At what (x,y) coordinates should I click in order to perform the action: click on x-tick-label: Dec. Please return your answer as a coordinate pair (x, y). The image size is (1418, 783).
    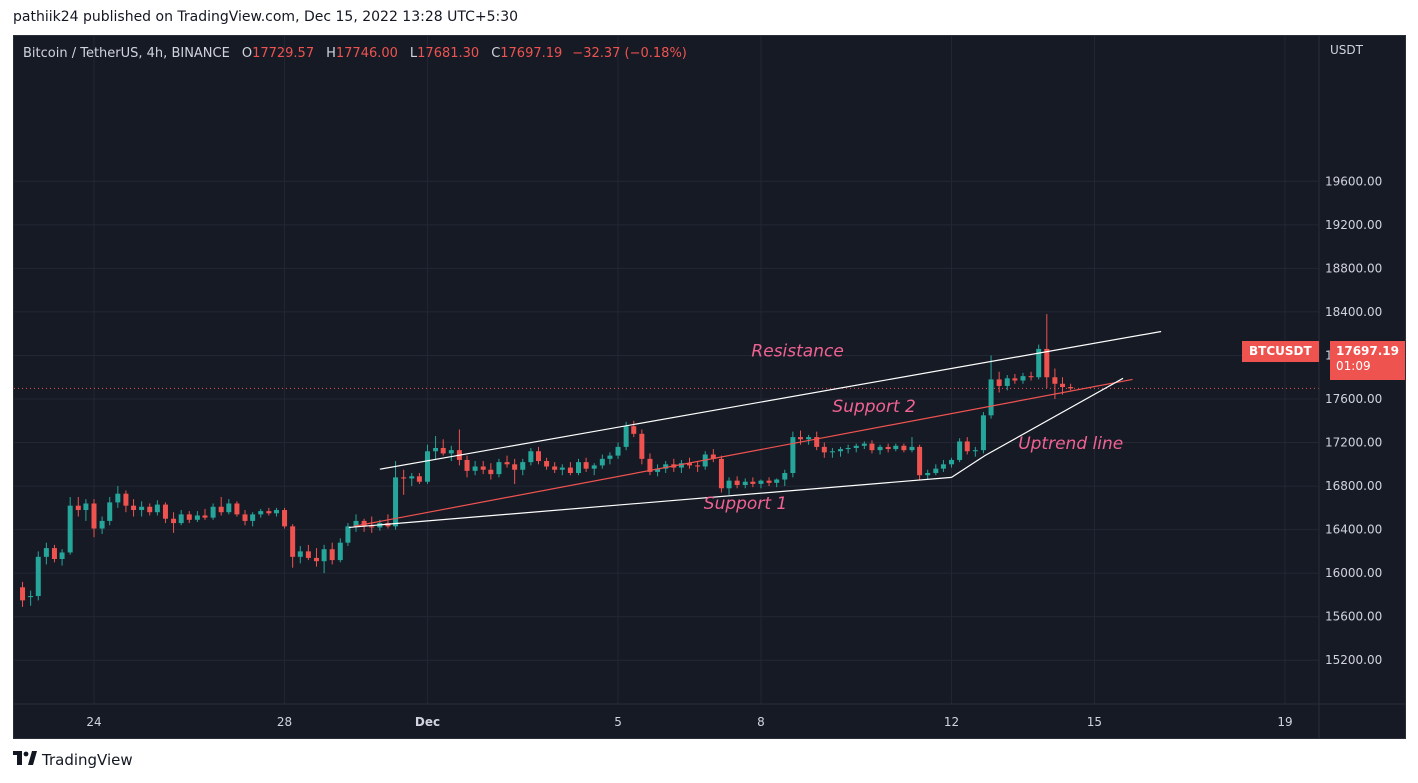
    Looking at the image, I should click on (427, 722).